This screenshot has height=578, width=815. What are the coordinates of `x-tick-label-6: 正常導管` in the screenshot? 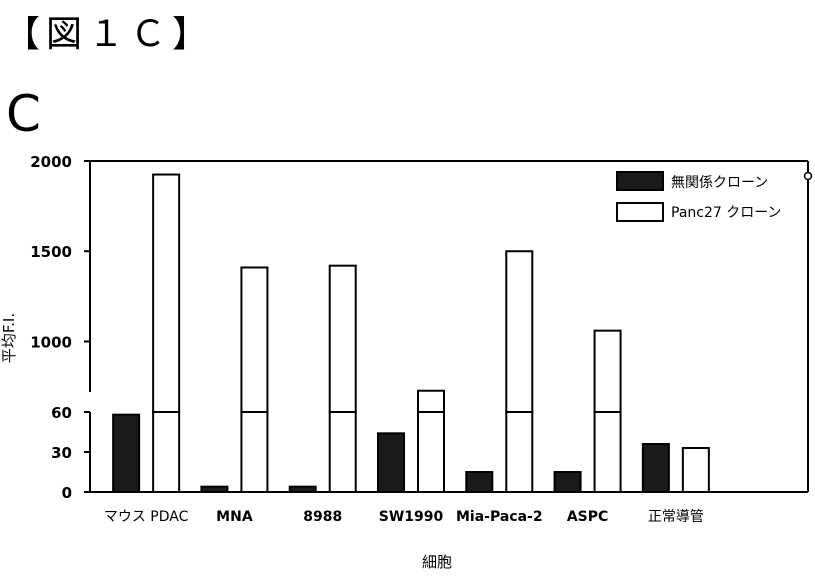 It's located at (676, 517).